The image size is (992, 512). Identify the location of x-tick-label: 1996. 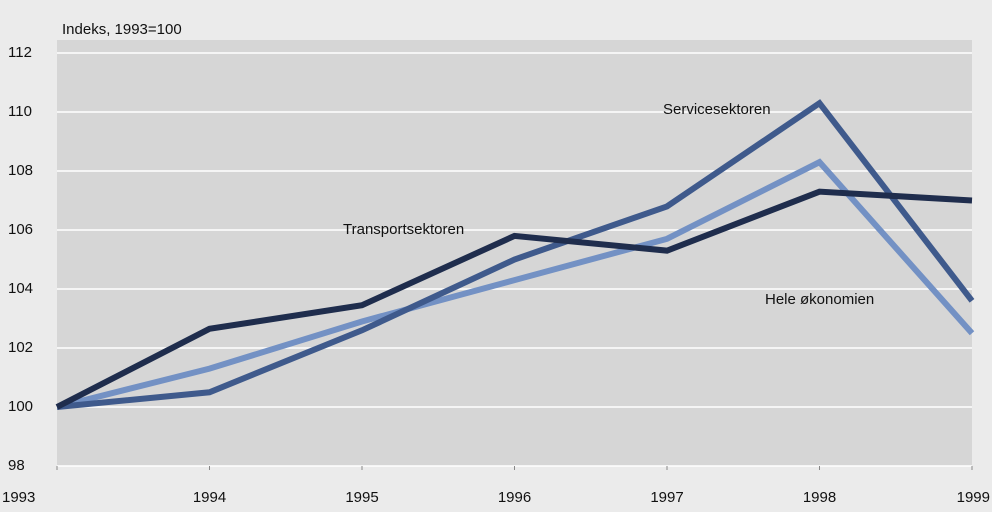
(514, 497).